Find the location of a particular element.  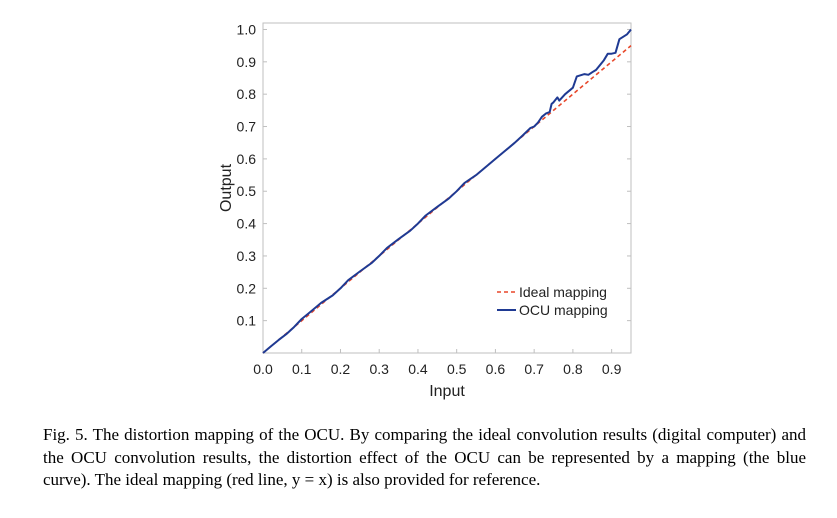

legend: Ideal mapping OCU mapping is located at coordinates (552, 301).